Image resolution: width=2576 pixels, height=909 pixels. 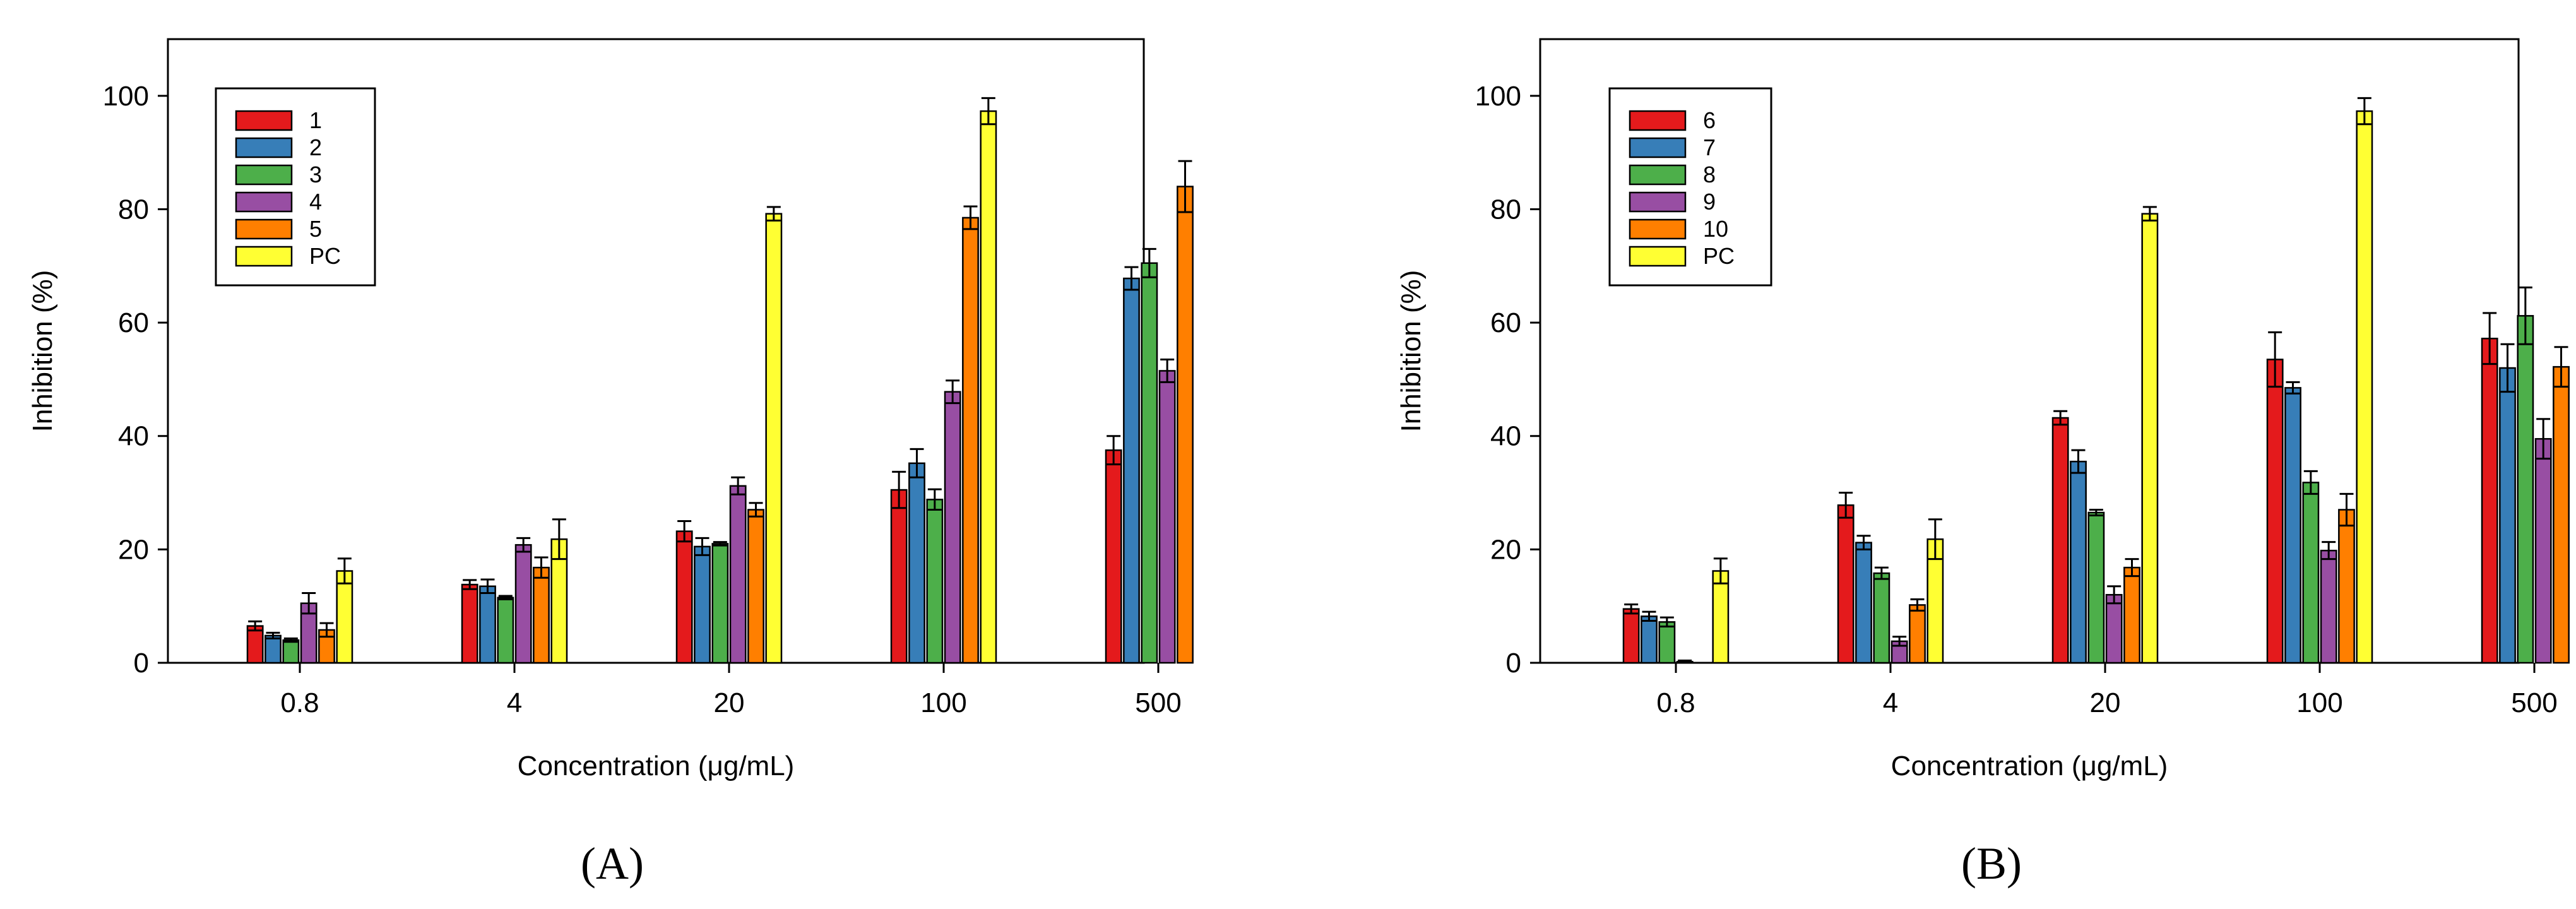 What do you see at coordinates (1709, 202) in the screenshot?
I see `legend-label: 9` at bounding box center [1709, 202].